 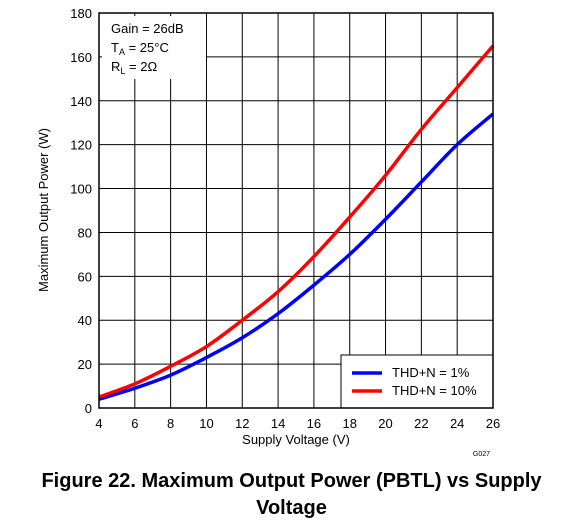 What do you see at coordinates (421, 423) in the screenshot?
I see `x-tick-label: 22` at bounding box center [421, 423].